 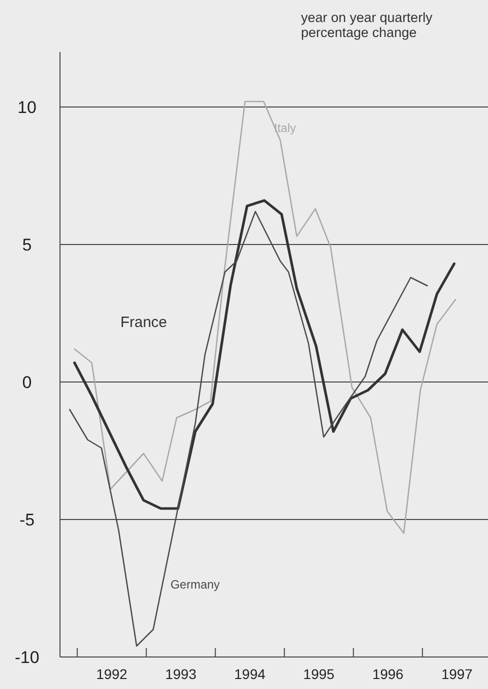 What do you see at coordinates (367, 25) in the screenshot?
I see `y-axis-title: year on year quarterly percentage change` at bounding box center [367, 25].